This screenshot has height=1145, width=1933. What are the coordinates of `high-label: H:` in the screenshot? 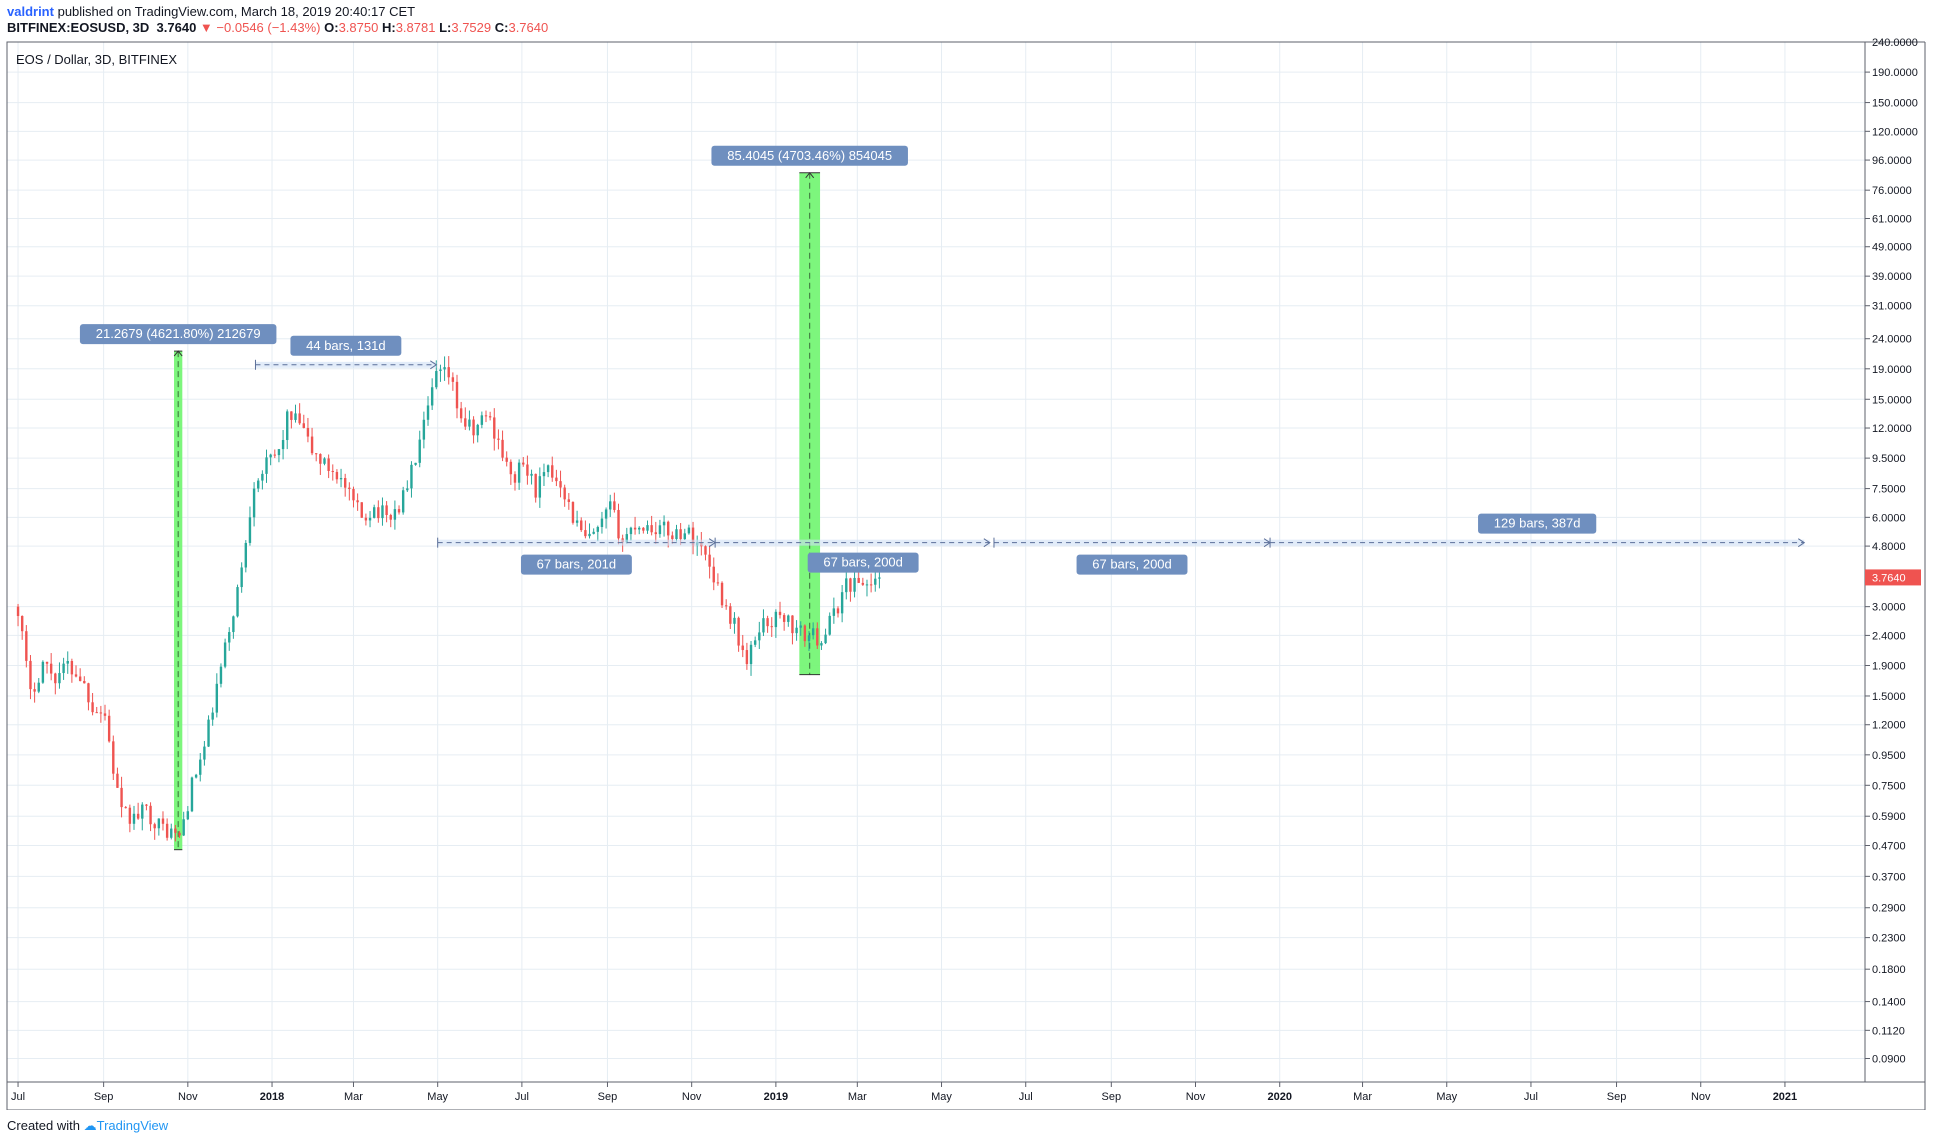 It's located at (388, 27).